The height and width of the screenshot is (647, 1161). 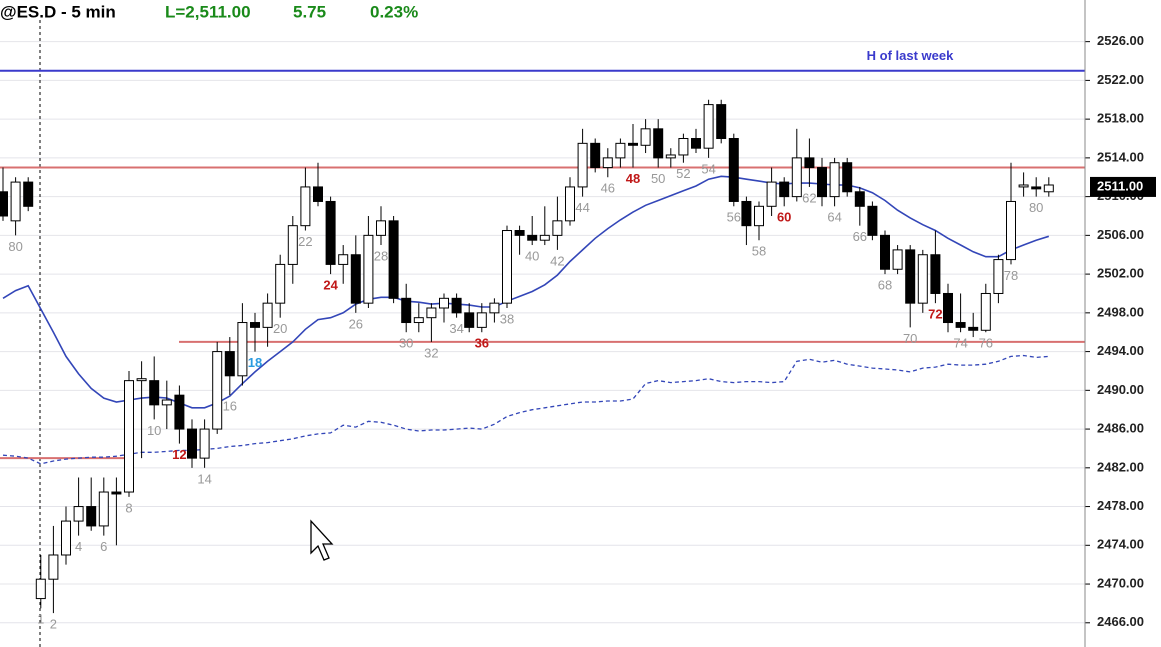 What do you see at coordinates (1120, 350) in the screenshot?
I see `y-tick-label: 2494.00` at bounding box center [1120, 350].